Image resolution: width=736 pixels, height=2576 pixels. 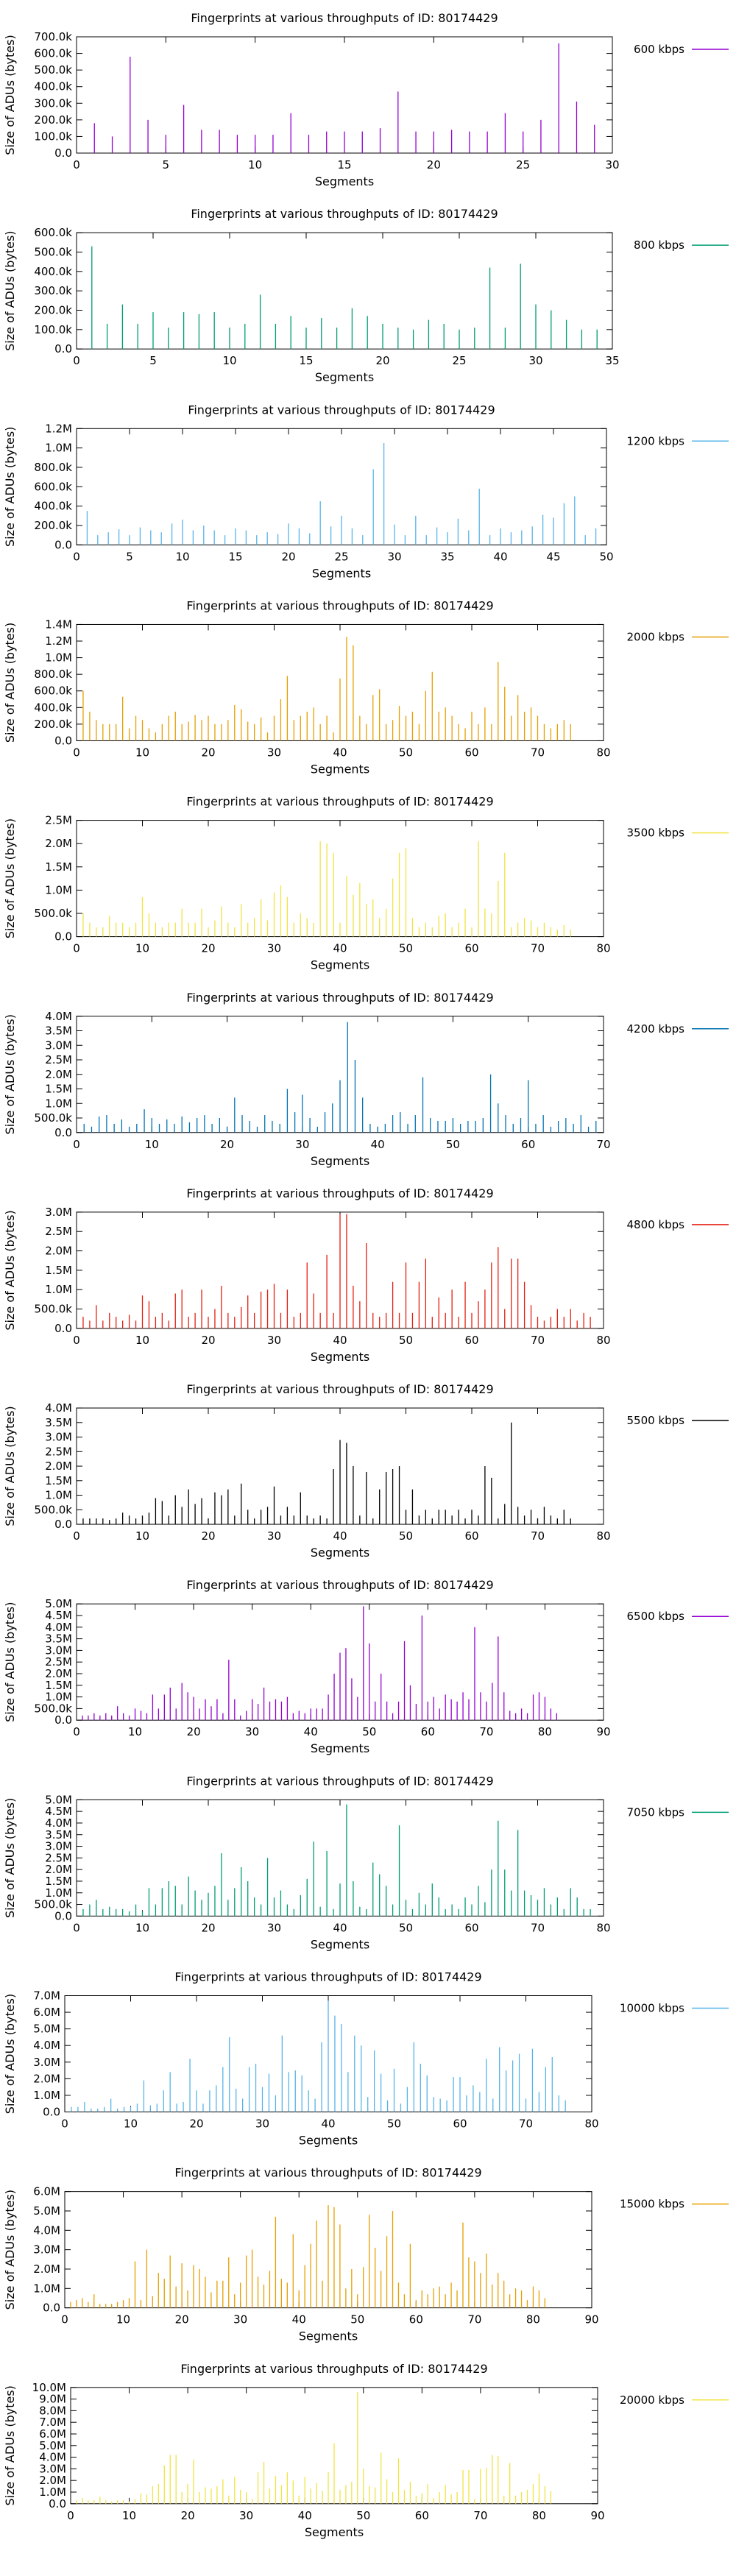 What do you see at coordinates (53, 309) in the screenshot?
I see `y-tick-label: 200.0k` at bounding box center [53, 309].